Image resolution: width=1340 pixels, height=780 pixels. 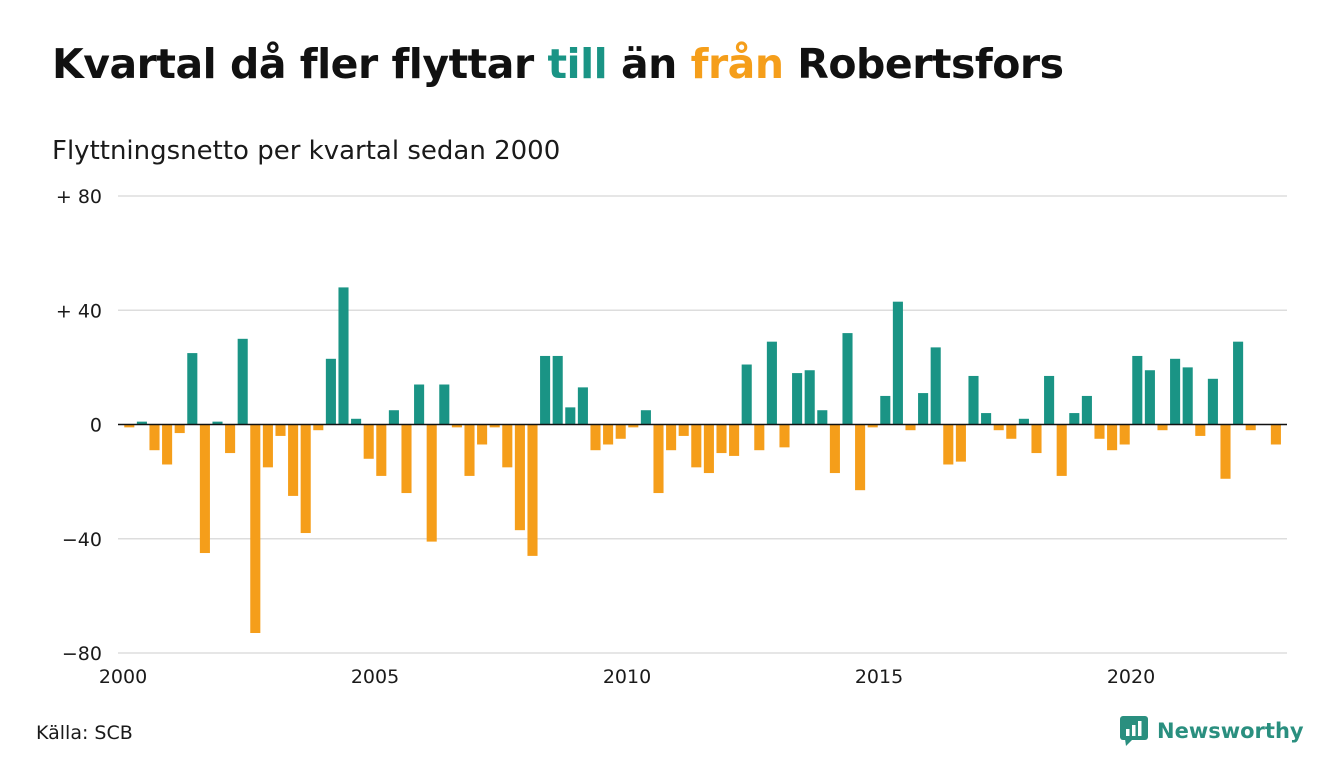 What do you see at coordinates (79, 425) in the screenshot?
I see `y-axis-labels: + 80 + 40 0 −40 −80` at bounding box center [79, 425].